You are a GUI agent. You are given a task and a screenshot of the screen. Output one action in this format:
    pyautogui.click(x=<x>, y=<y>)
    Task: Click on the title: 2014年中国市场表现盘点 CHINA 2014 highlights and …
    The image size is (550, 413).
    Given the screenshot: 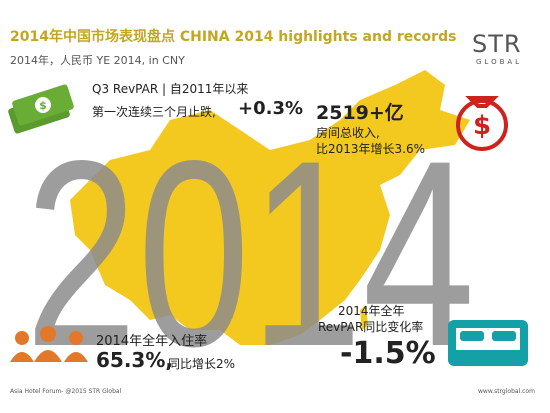 What is the action you would take?
    pyautogui.click(x=233, y=37)
    